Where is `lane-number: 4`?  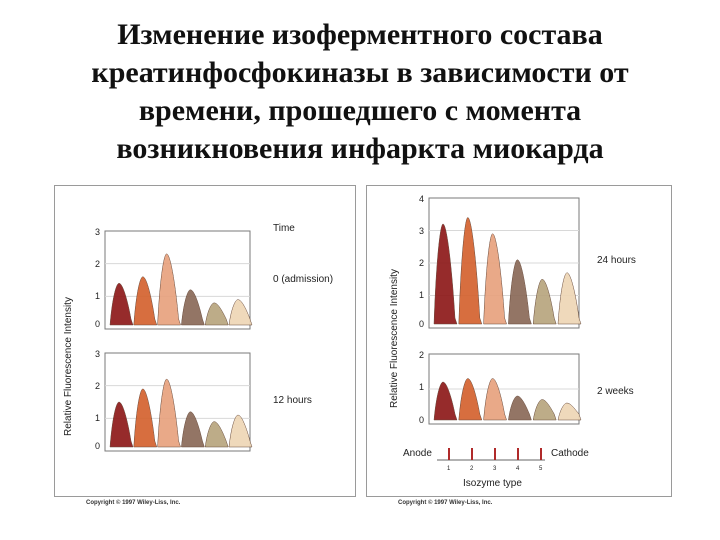 lane-number: 4 is located at coordinates (518, 469).